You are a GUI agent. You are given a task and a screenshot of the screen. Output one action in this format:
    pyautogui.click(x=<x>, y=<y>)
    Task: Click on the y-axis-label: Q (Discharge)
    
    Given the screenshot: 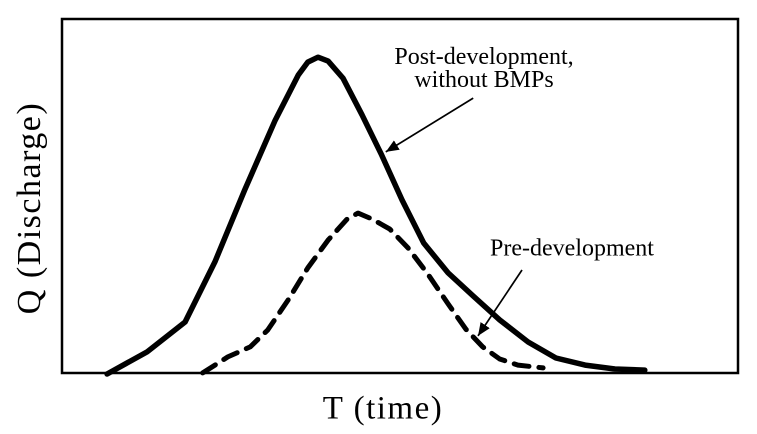 What is the action you would take?
    pyautogui.click(x=29, y=208)
    